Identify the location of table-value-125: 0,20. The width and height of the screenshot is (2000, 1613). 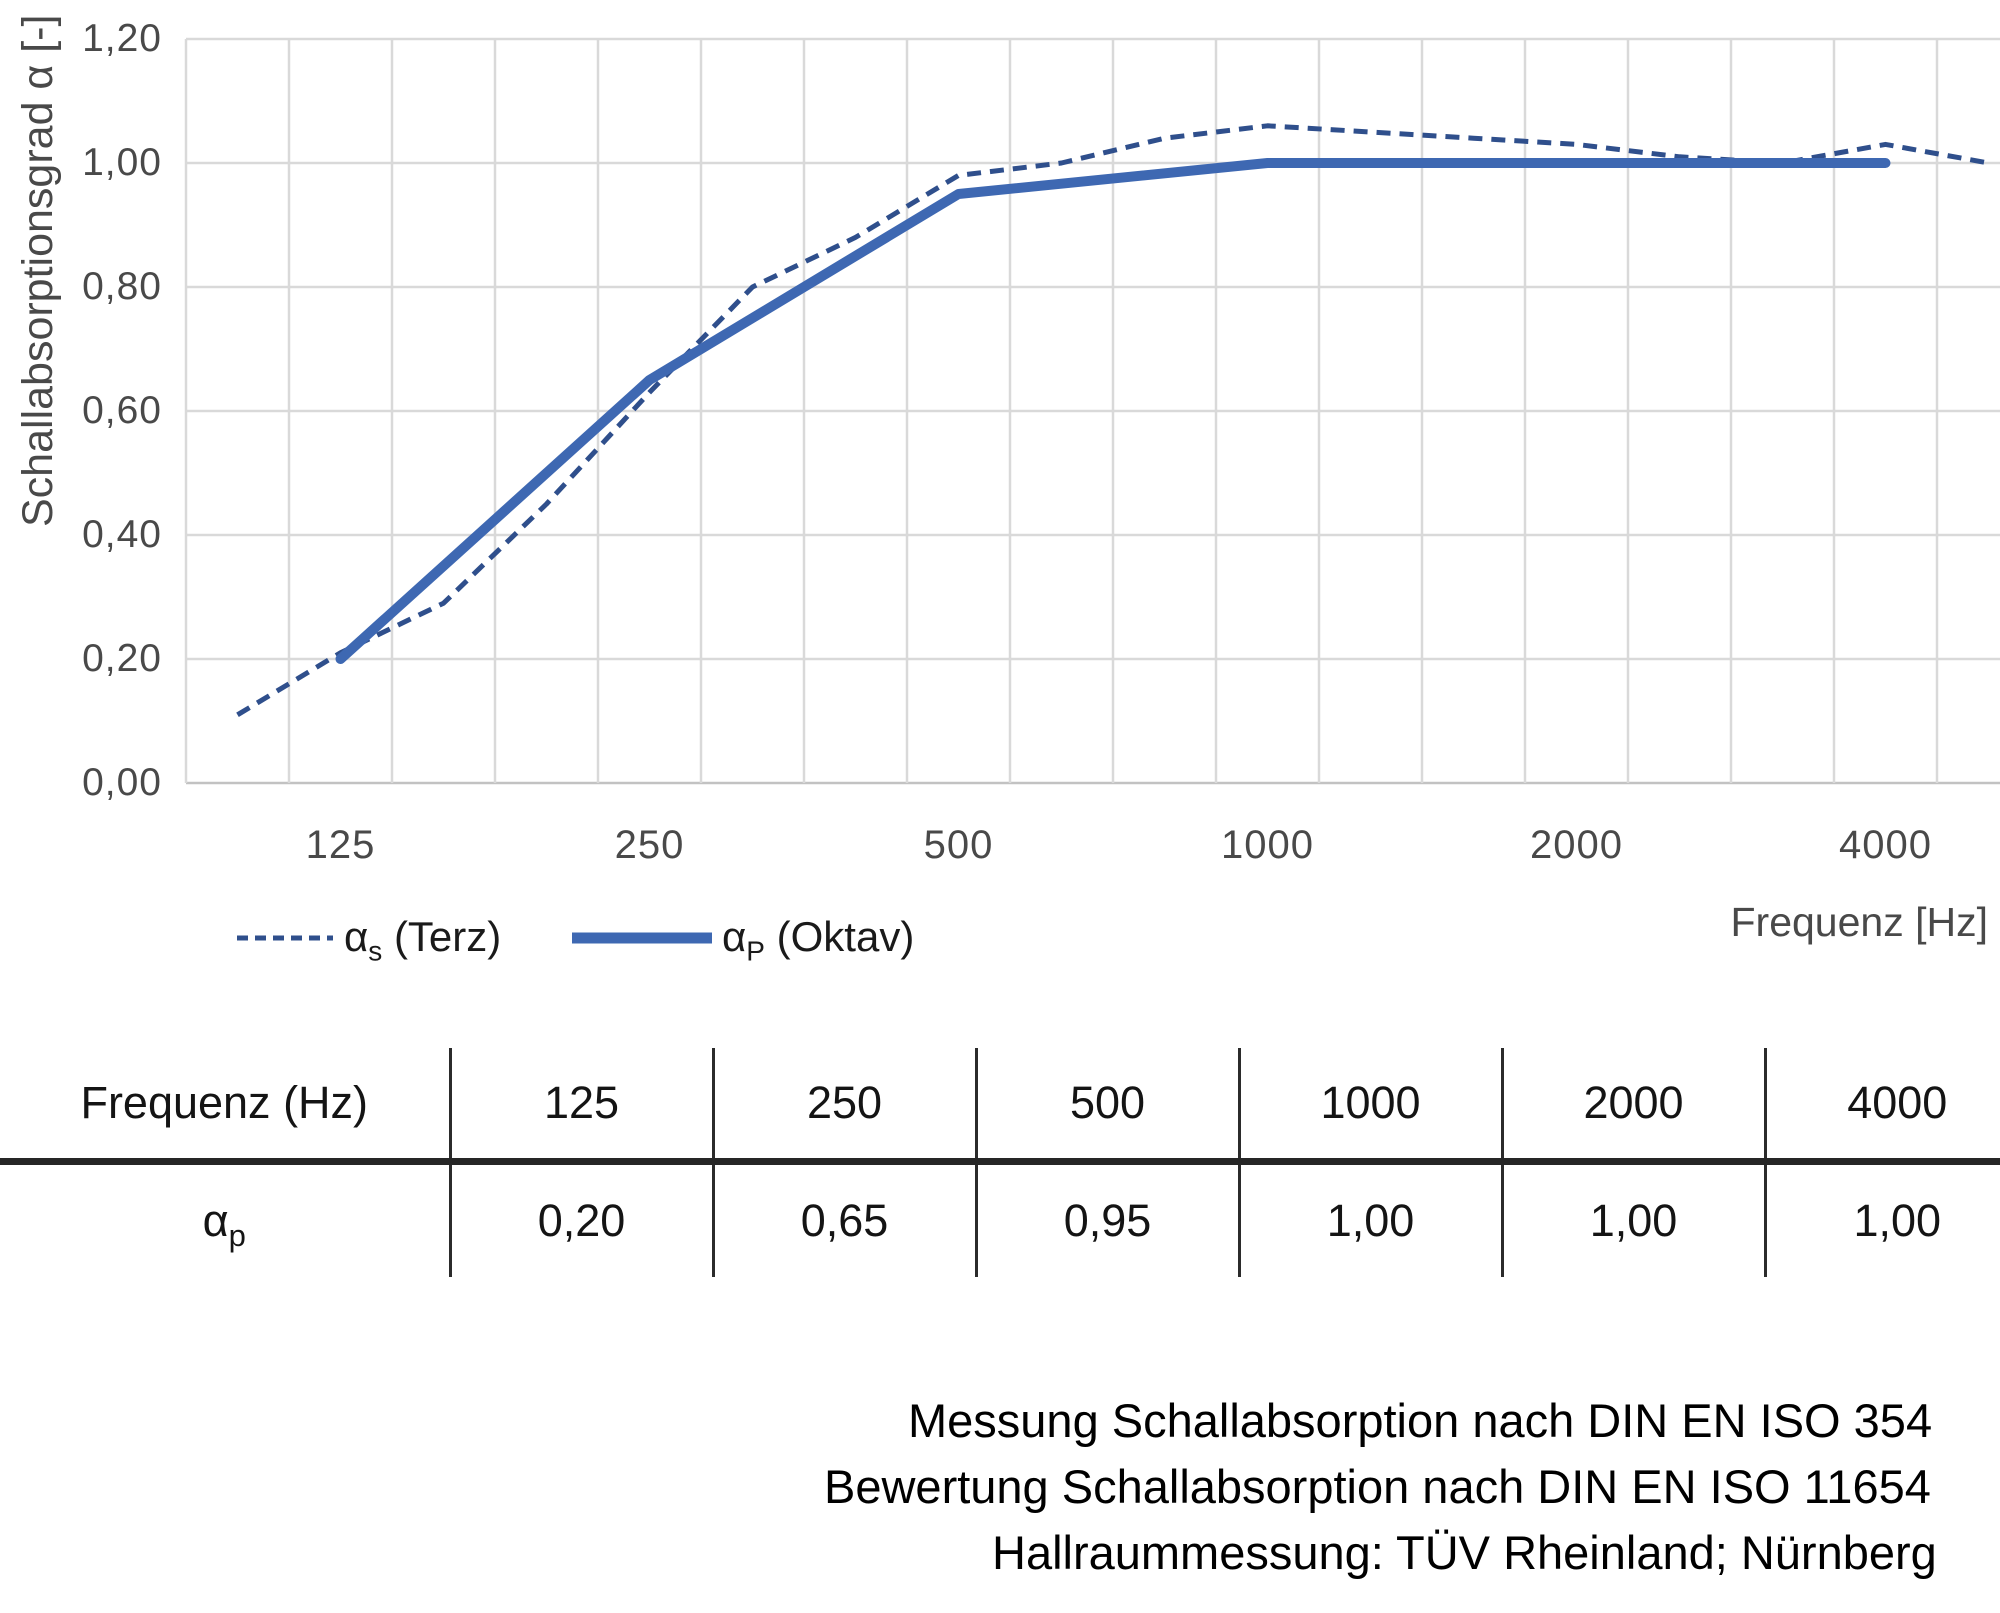
(580, 1219).